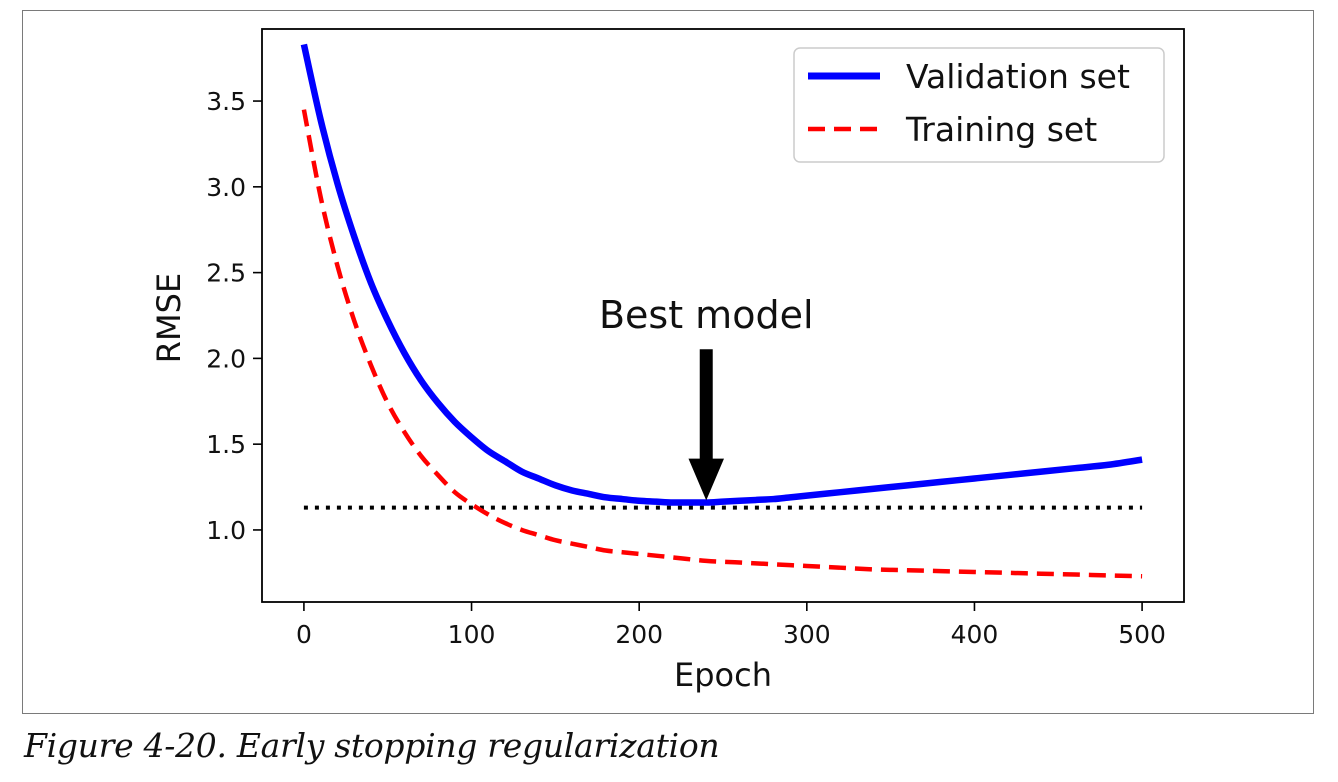 The width and height of the screenshot is (1338, 782). What do you see at coordinates (969, 103) in the screenshot?
I see `legend-entries: Validation set Training set` at bounding box center [969, 103].